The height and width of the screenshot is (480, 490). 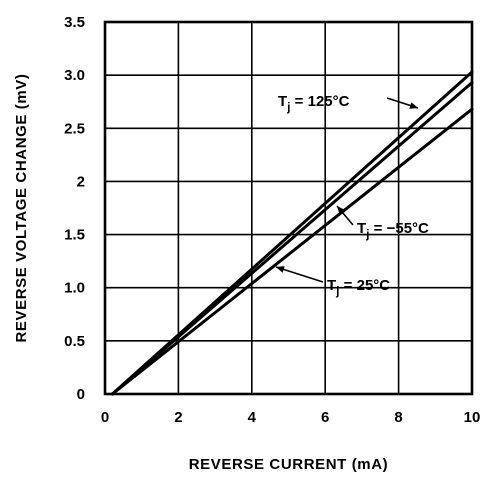 What do you see at coordinates (358, 287) in the screenshot?
I see `annotation-label: Tj = 25°C` at bounding box center [358, 287].